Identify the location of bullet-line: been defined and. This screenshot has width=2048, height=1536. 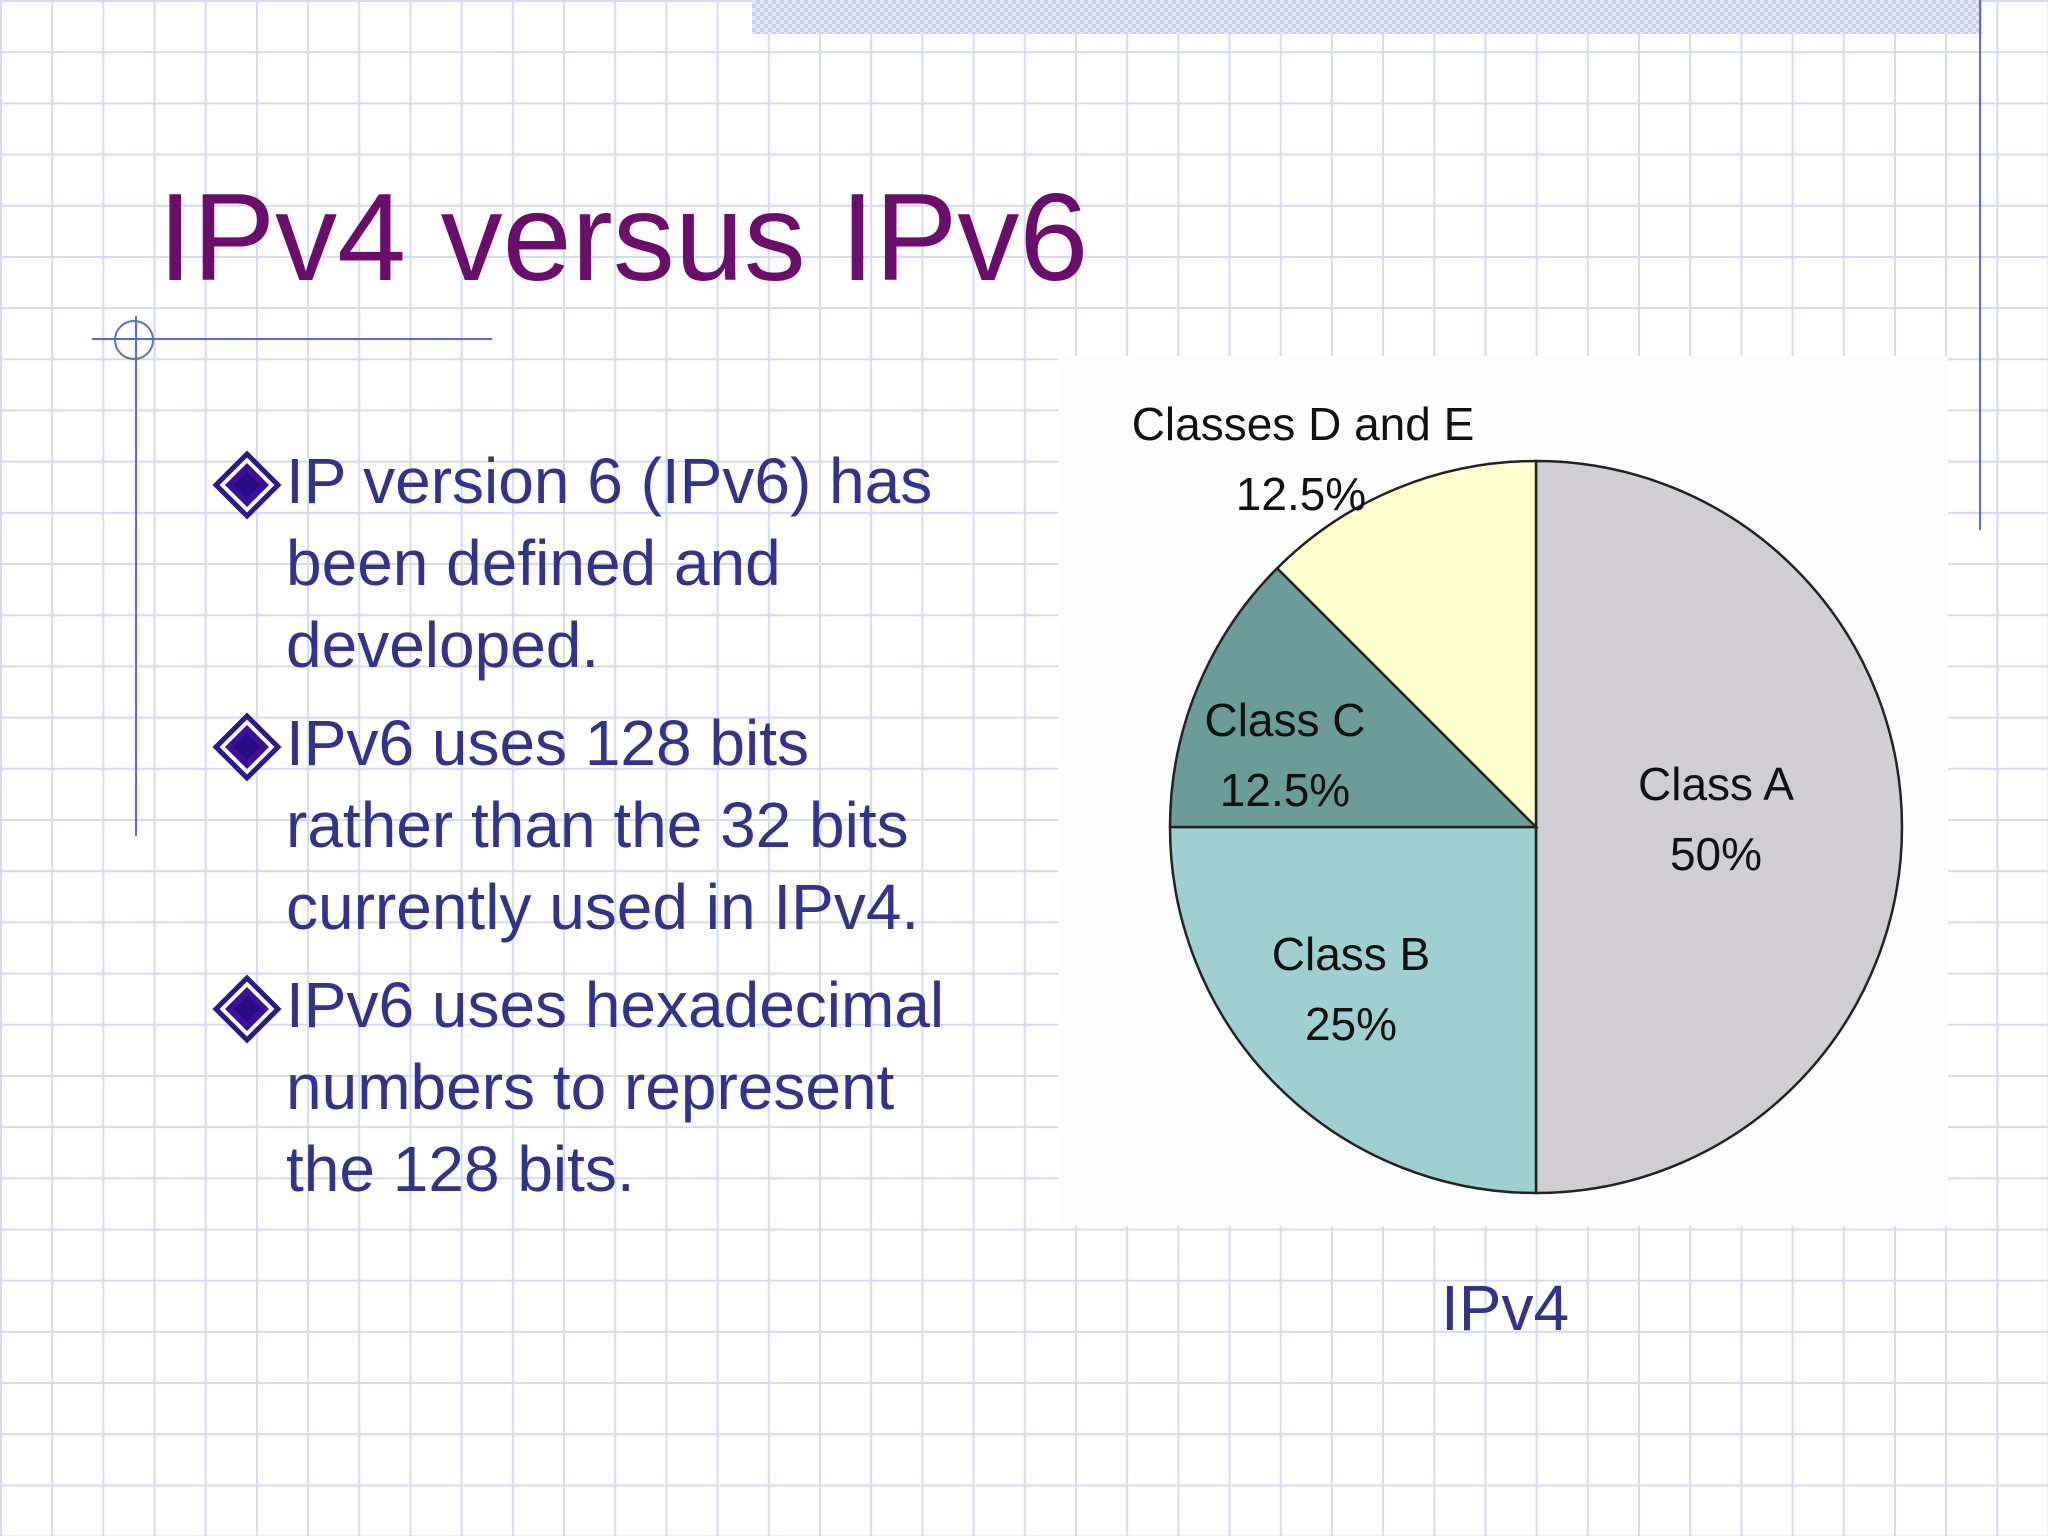
(533, 563).